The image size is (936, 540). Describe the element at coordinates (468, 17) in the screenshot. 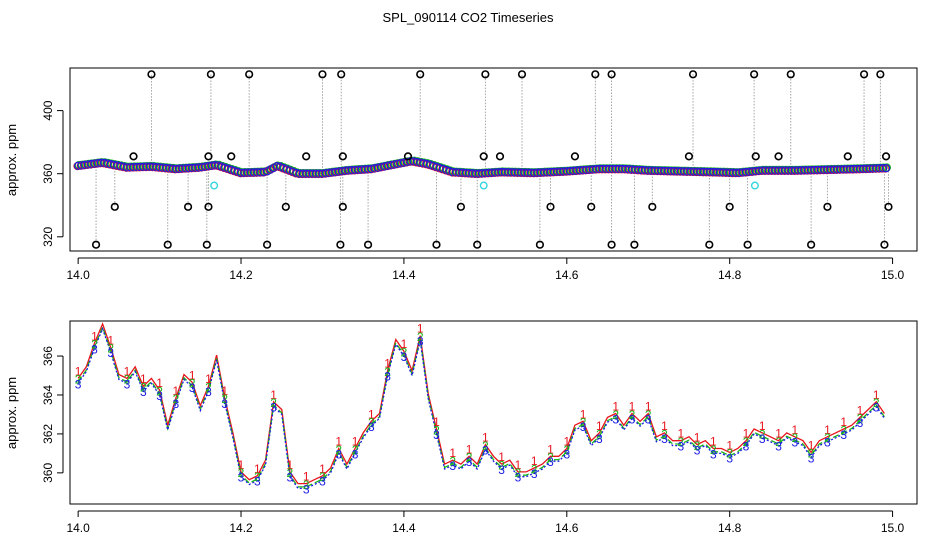

I see `chart-title: SPL_090114 CO2 Timeseries` at that location.